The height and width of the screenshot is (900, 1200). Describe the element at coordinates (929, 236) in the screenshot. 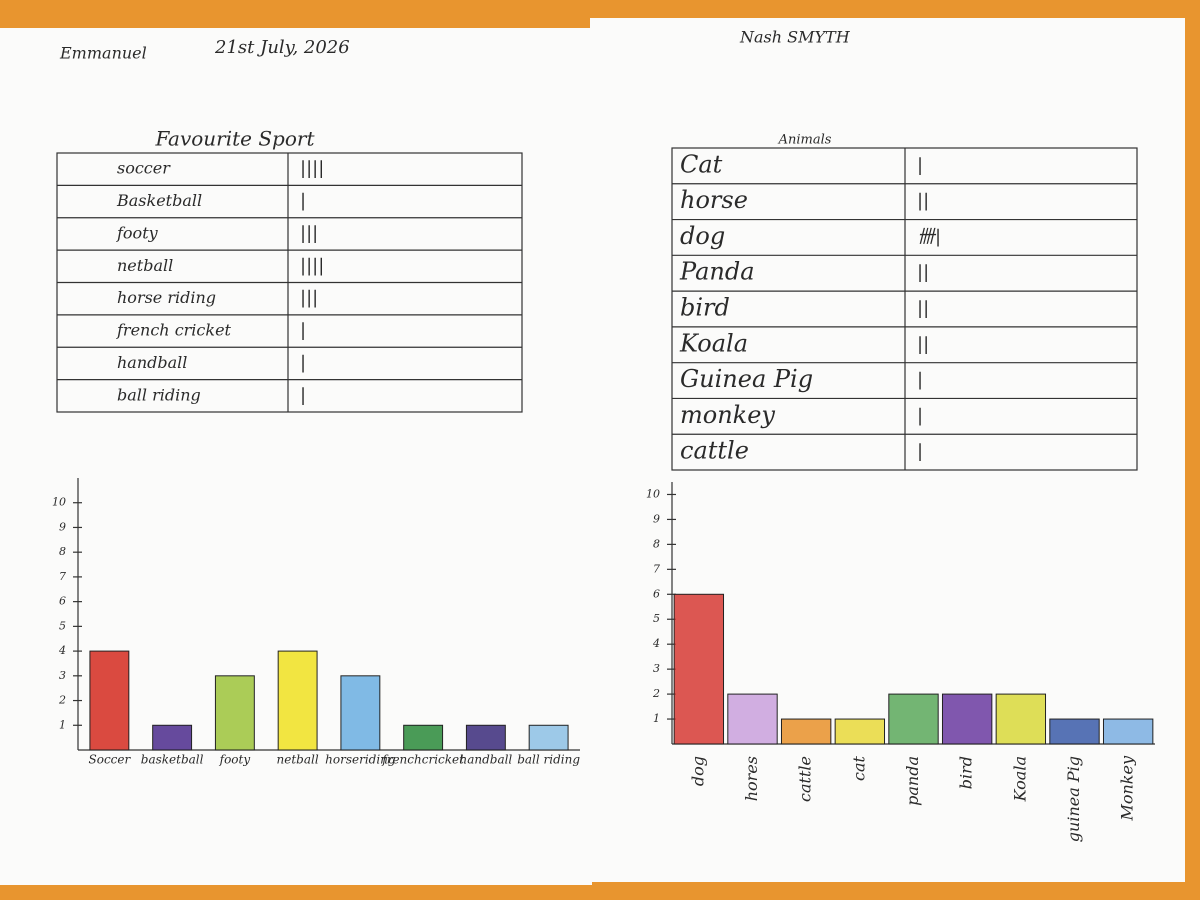

I see `tally: 卌|` at that location.